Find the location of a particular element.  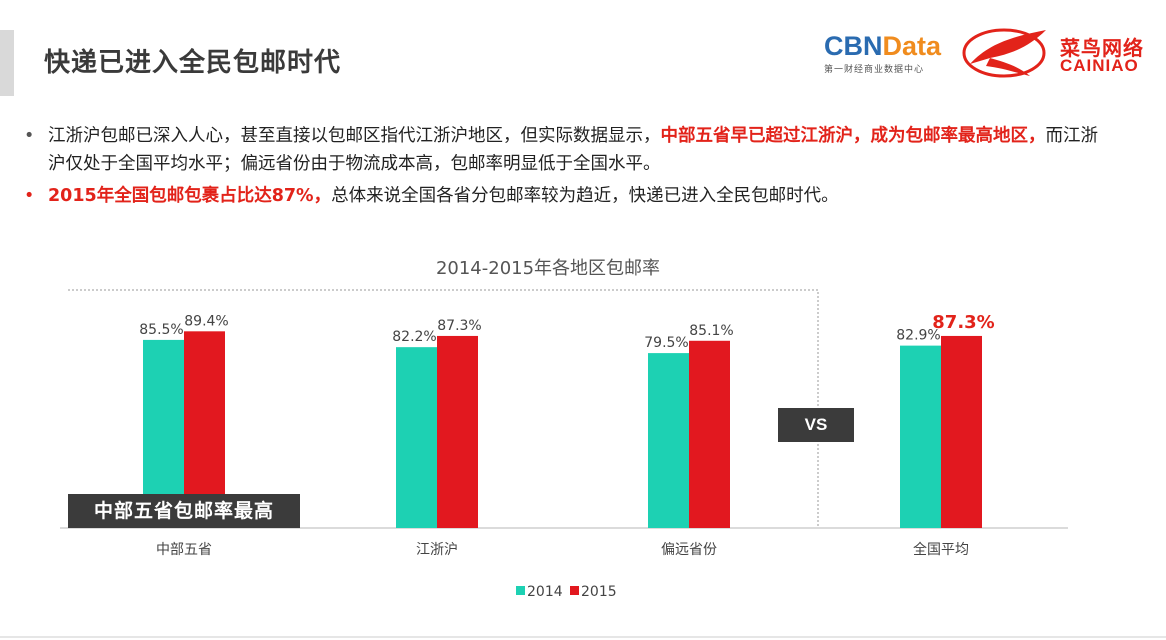

page-title: 快递已进入全民包邮时代 is located at coordinates (193, 63).